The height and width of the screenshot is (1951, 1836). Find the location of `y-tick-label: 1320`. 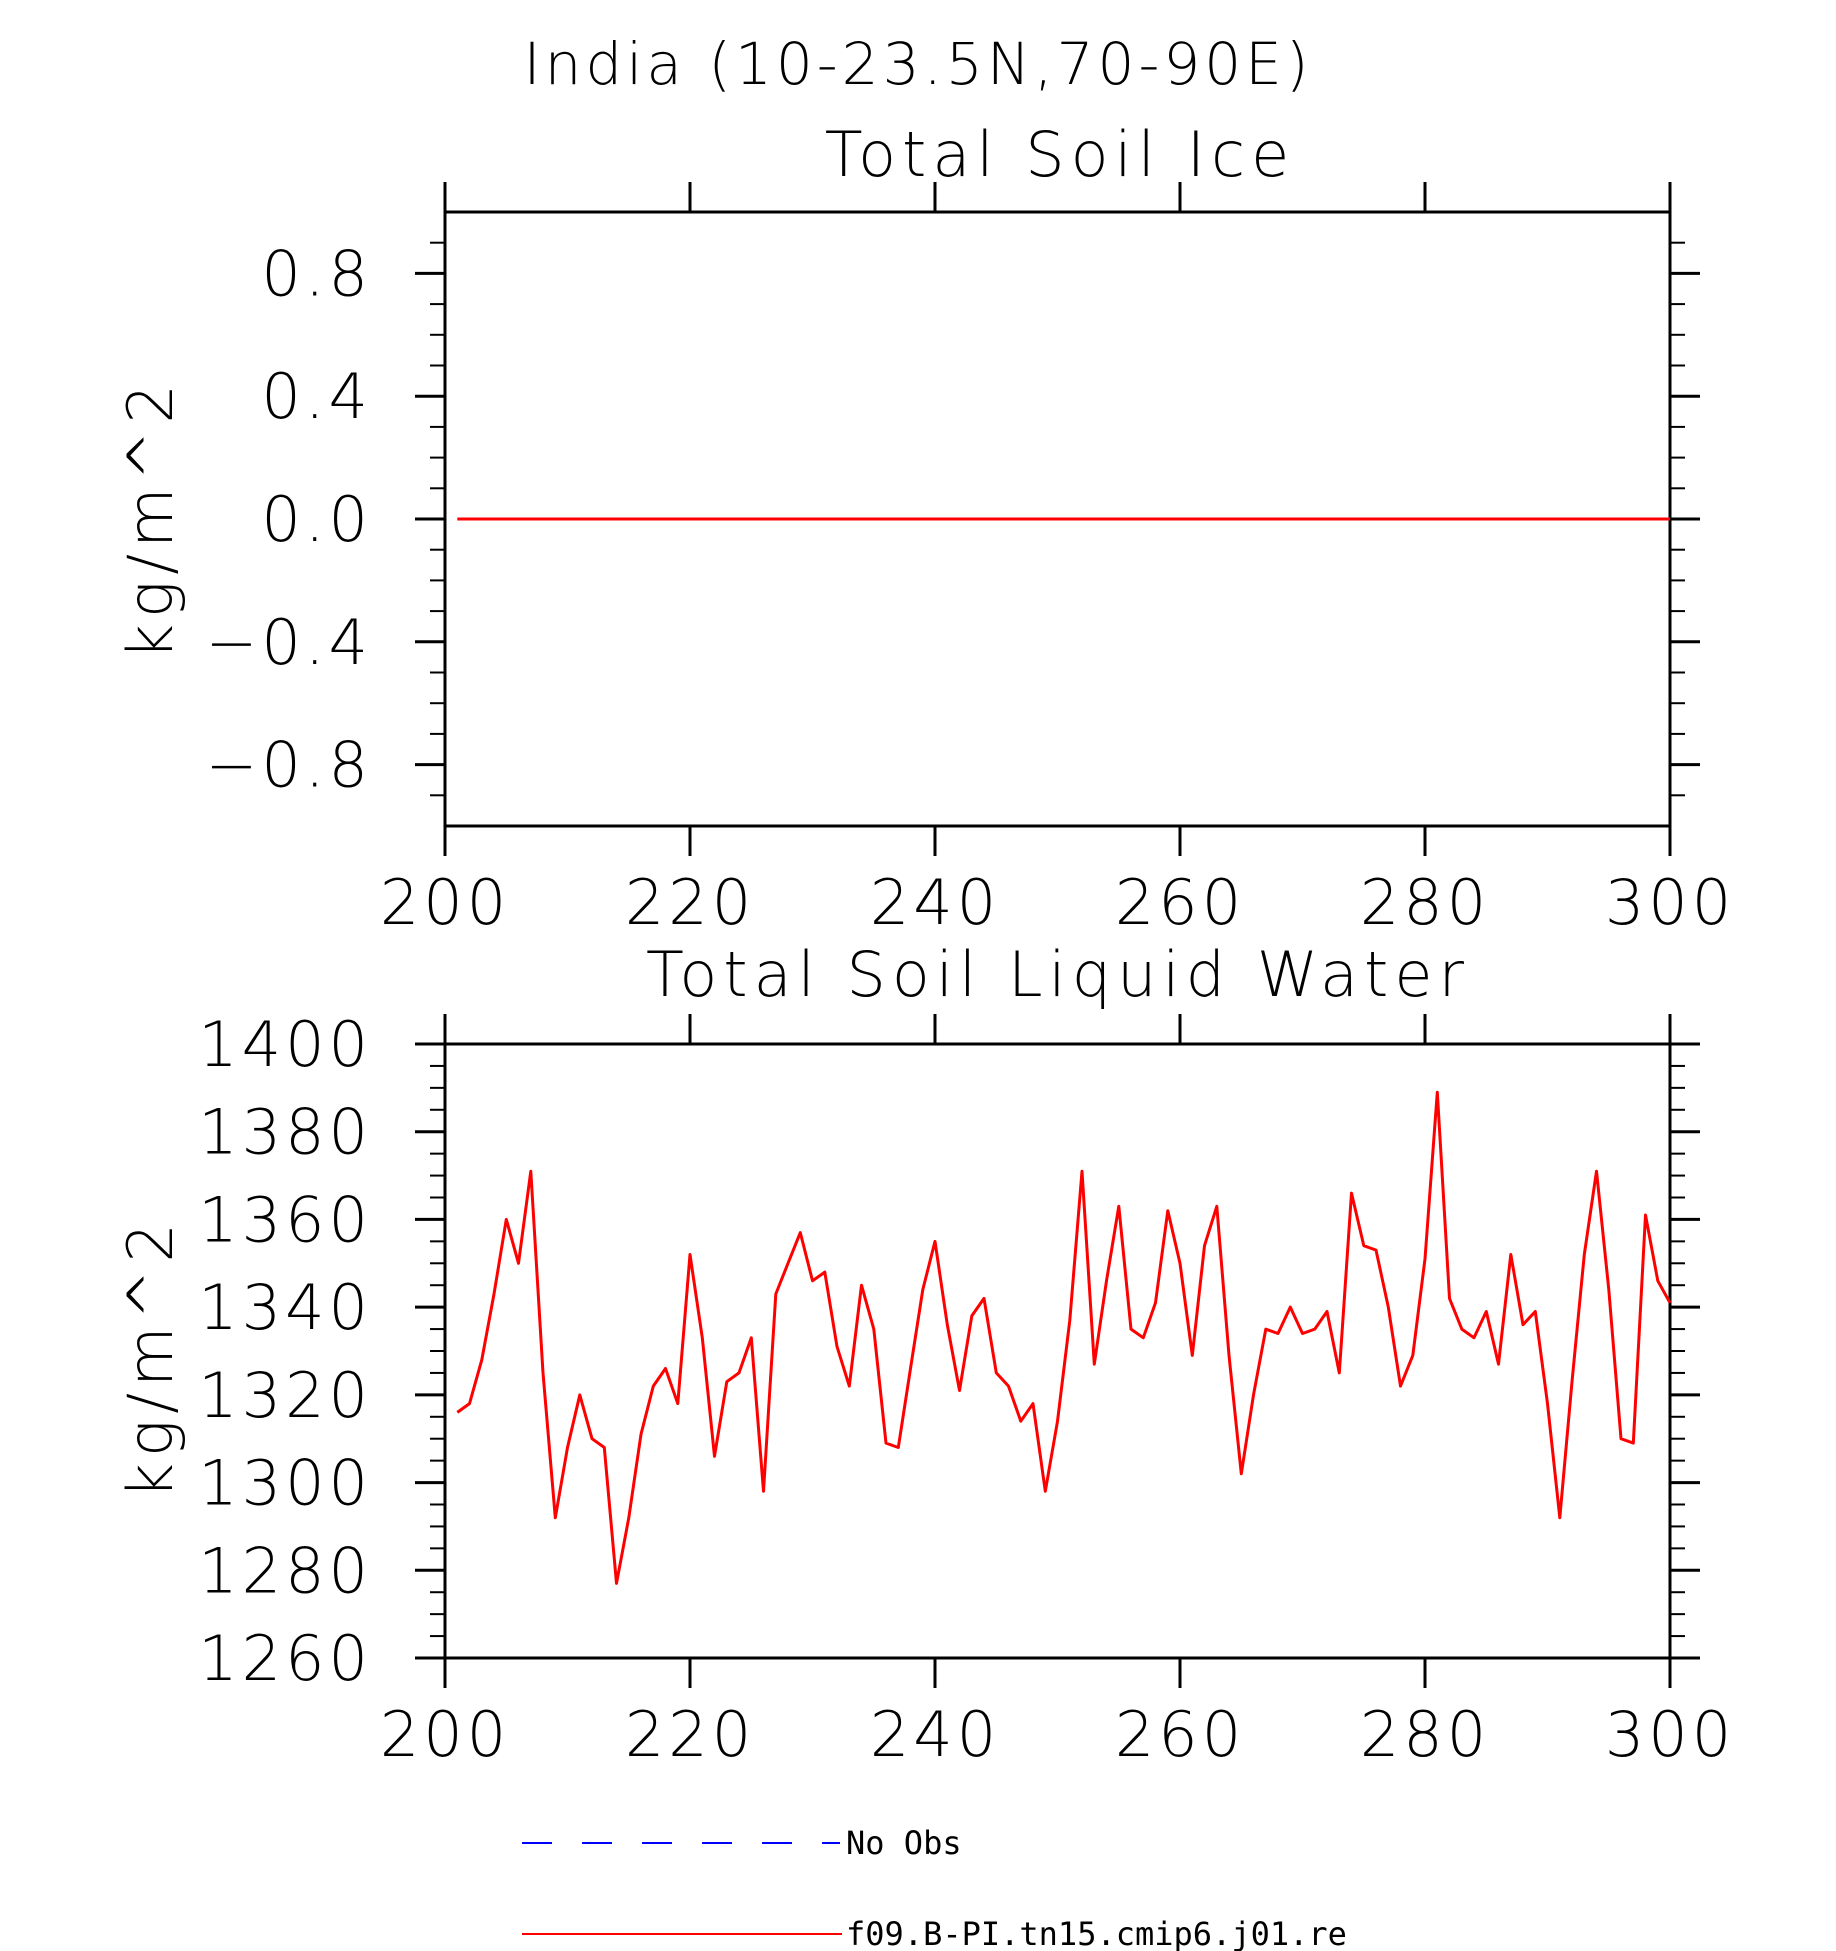

y-tick-label: 1320 is located at coordinates (285, 1395).